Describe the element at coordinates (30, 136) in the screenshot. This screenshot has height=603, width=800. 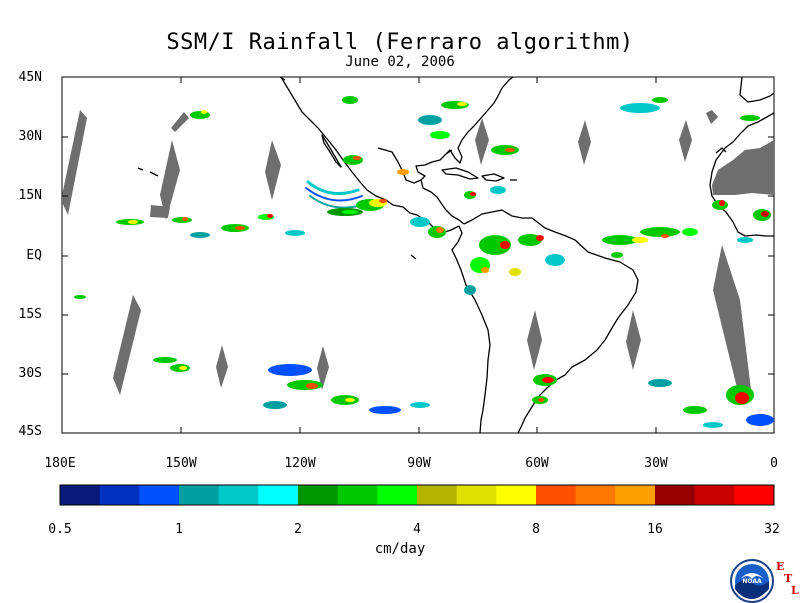
I see `lat-label-30n: 30N` at that location.